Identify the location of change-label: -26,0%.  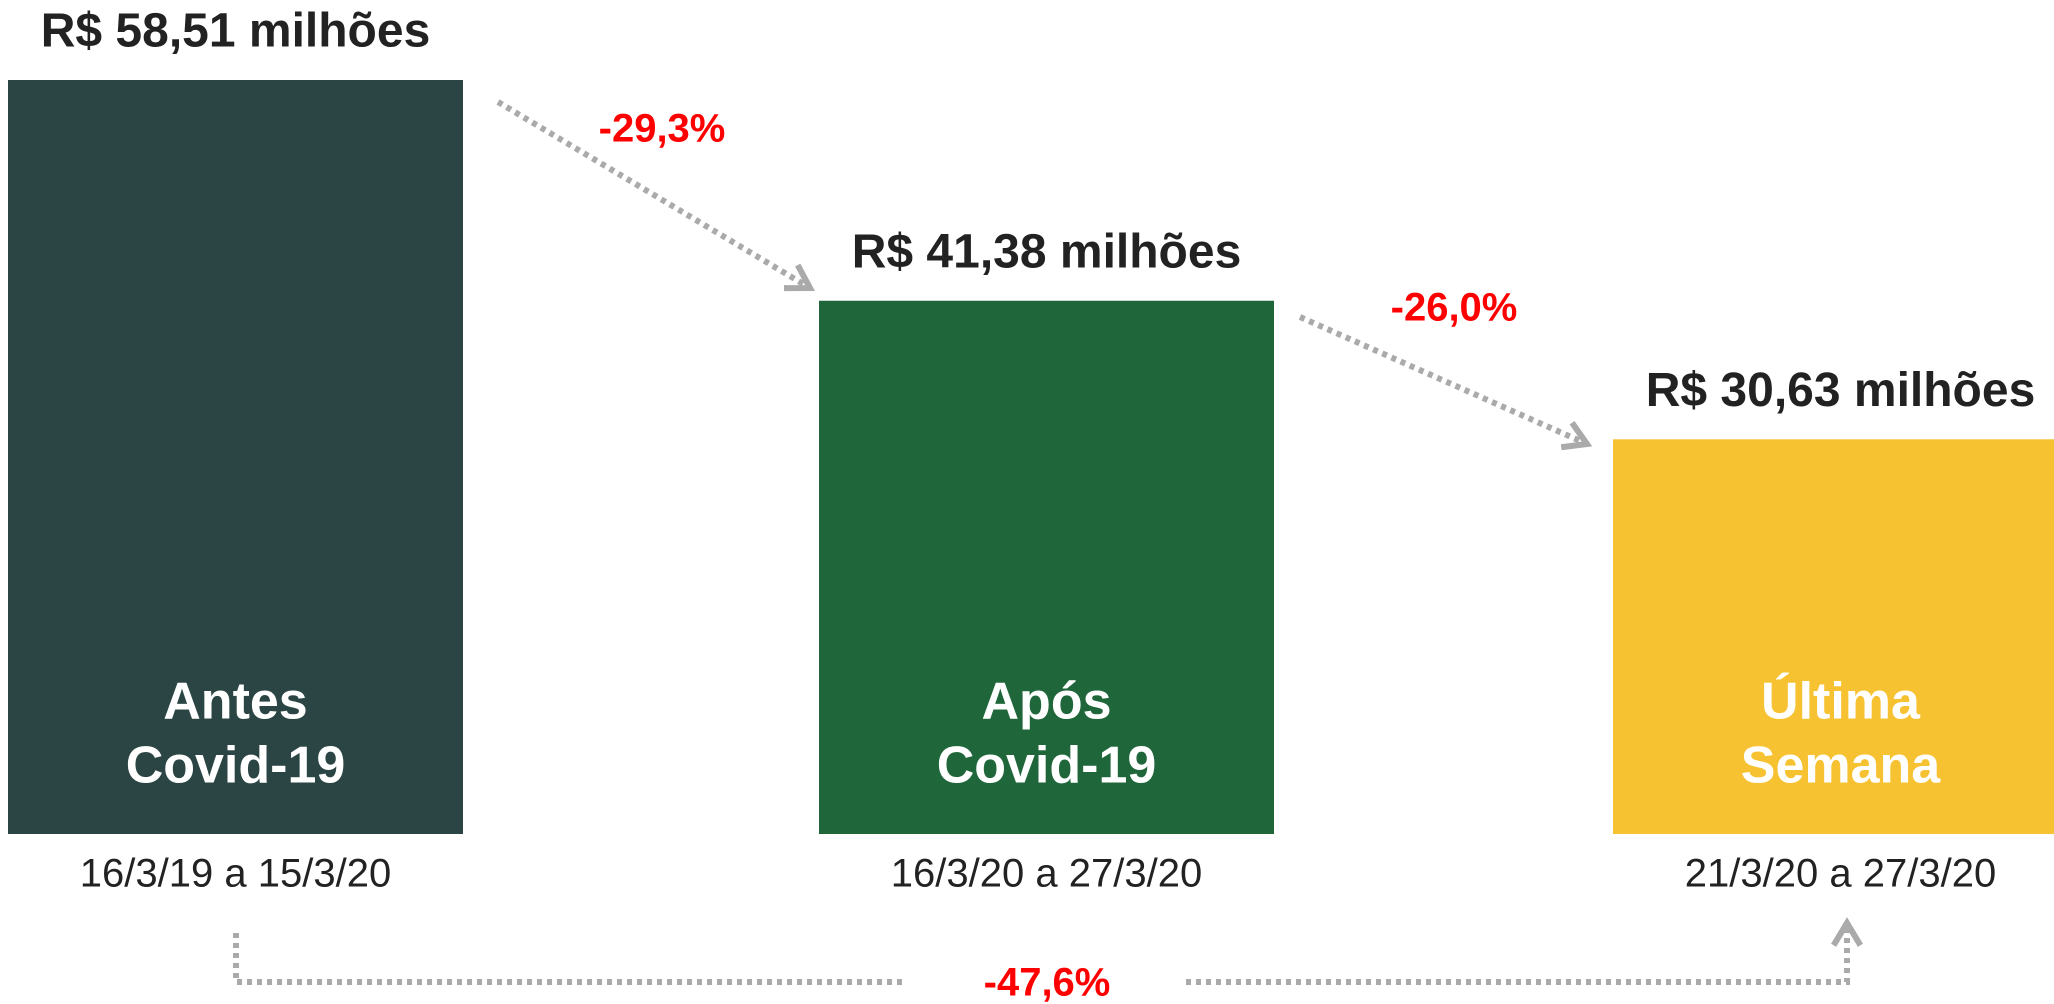
(1454, 308).